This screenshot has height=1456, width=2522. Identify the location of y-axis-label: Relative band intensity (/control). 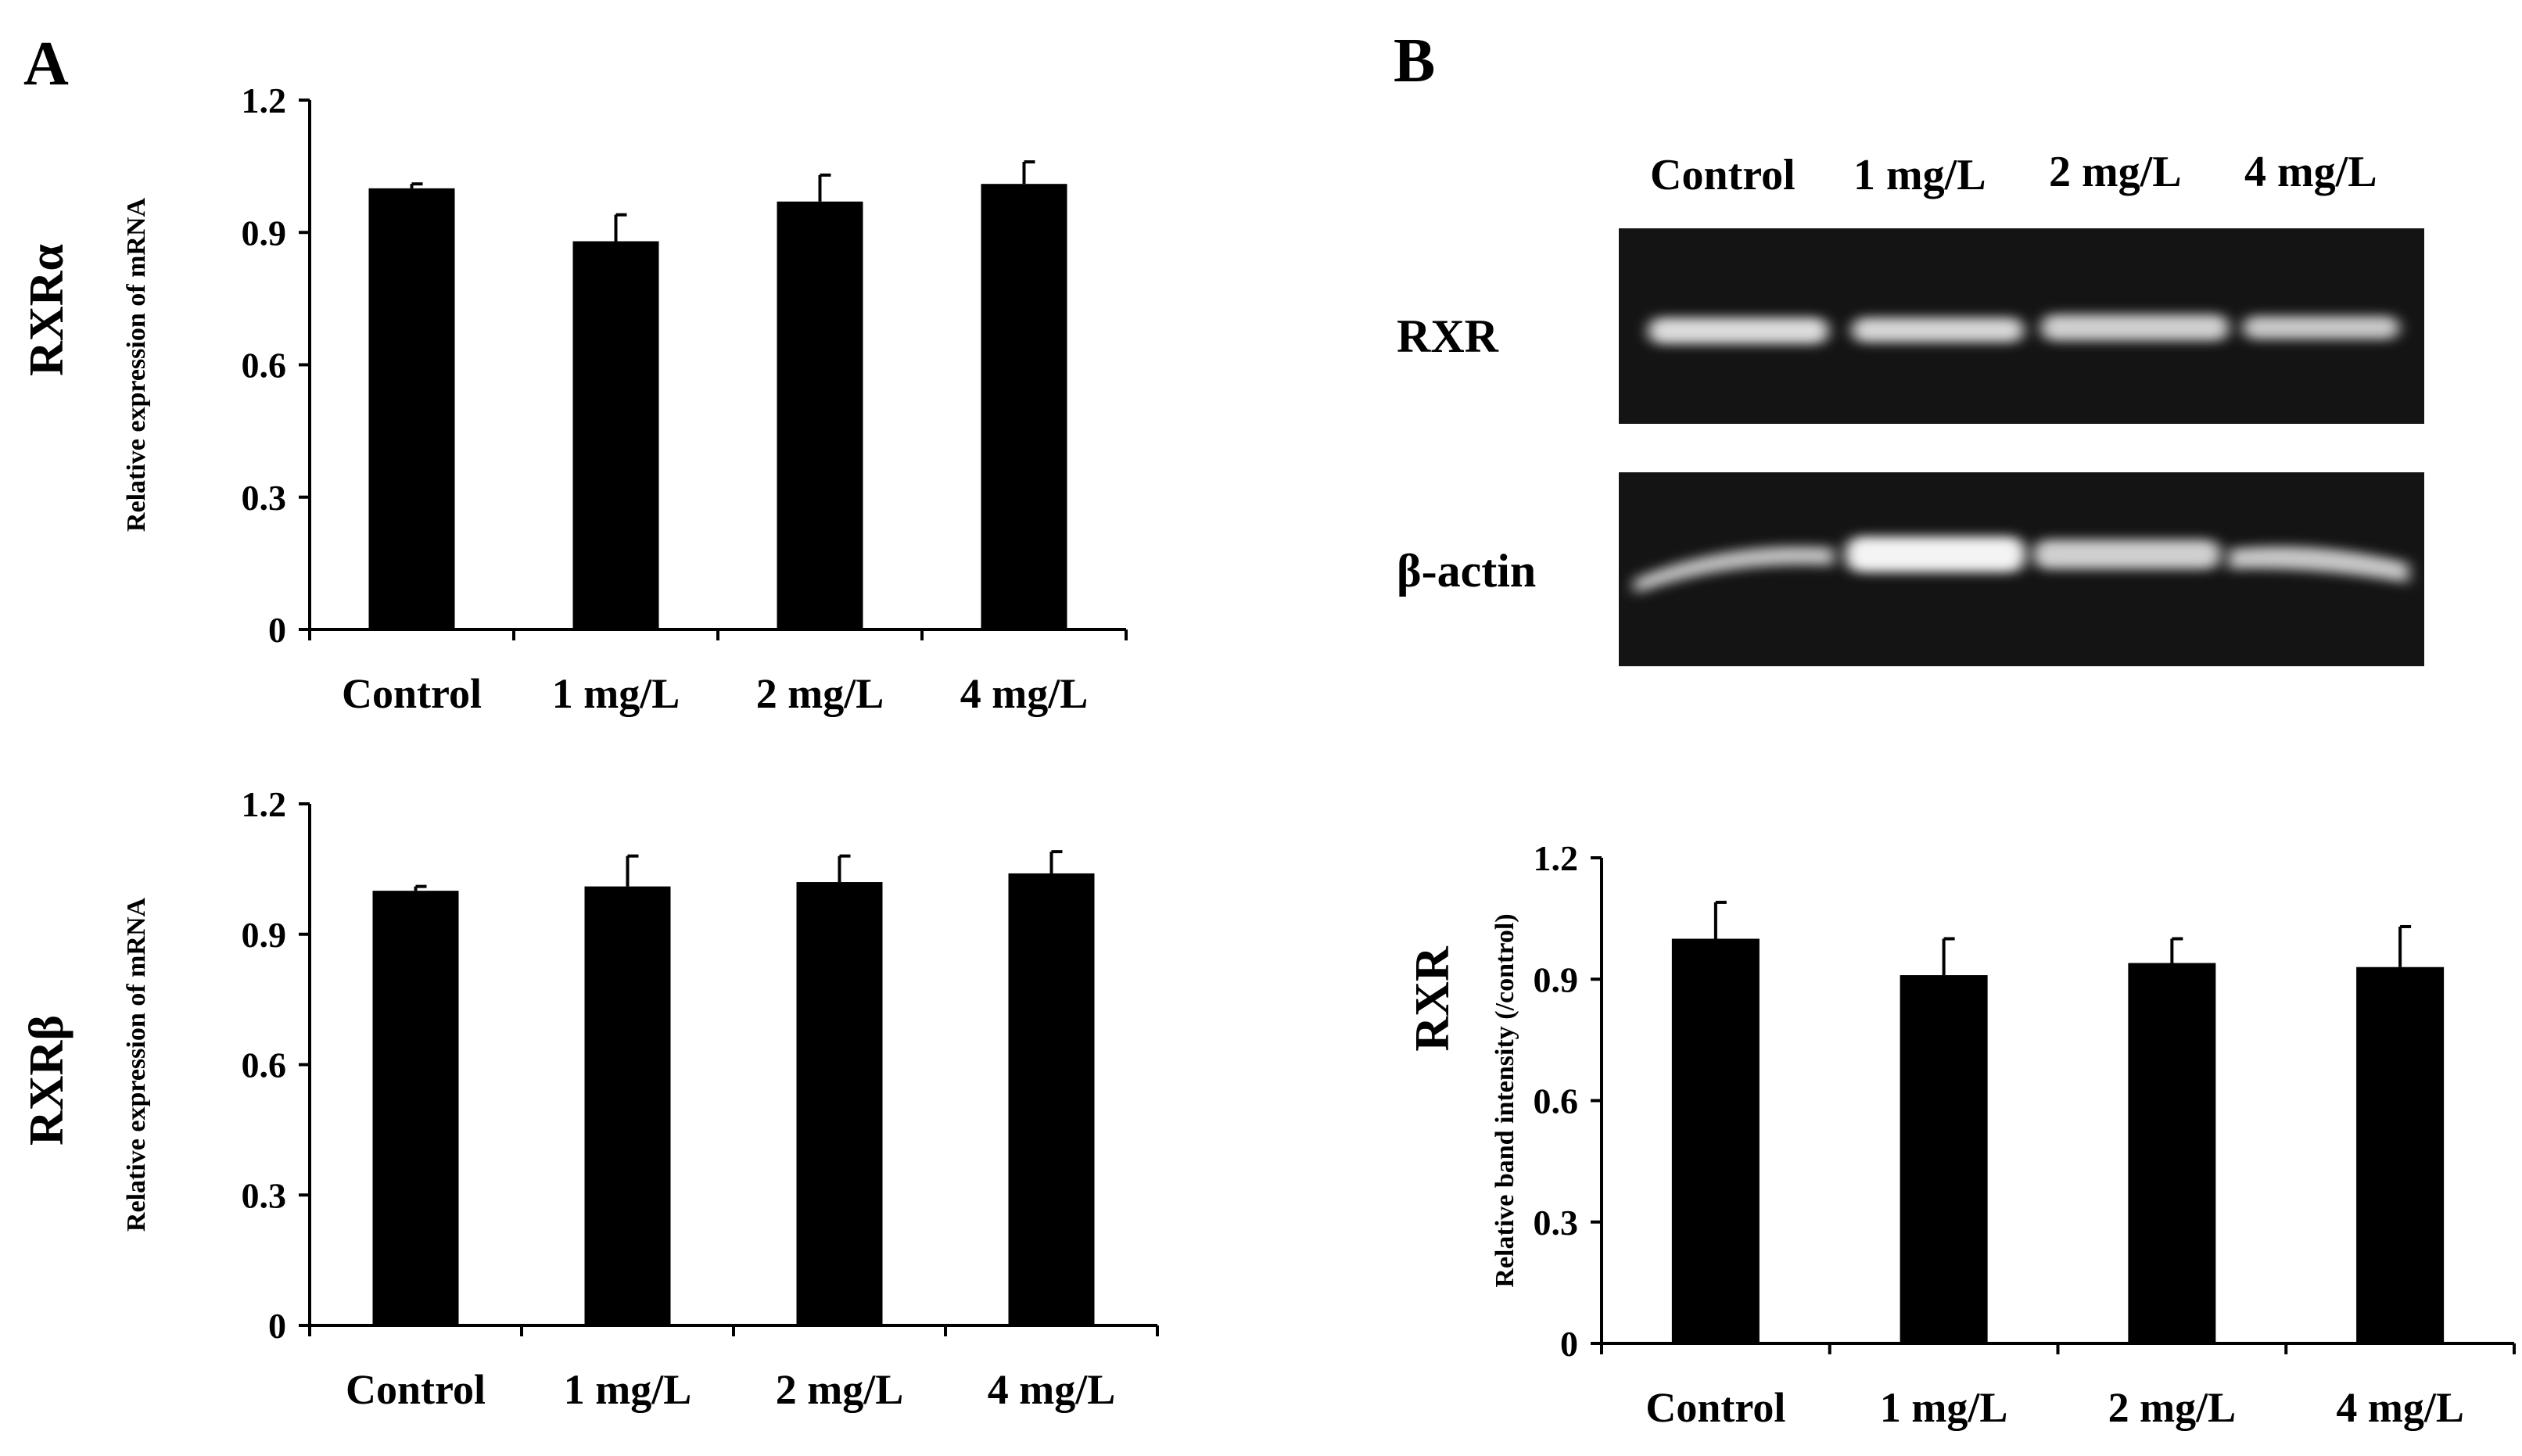
(1505, 1100).